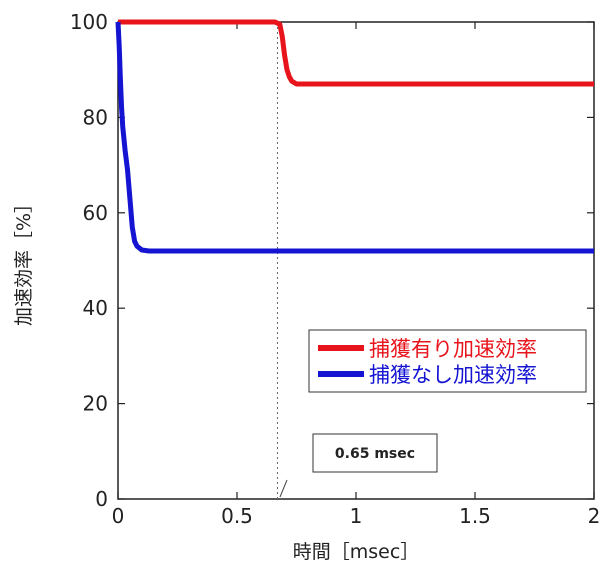  I want to click on annotation-callout: 0.65 msec, so click(358, 465).